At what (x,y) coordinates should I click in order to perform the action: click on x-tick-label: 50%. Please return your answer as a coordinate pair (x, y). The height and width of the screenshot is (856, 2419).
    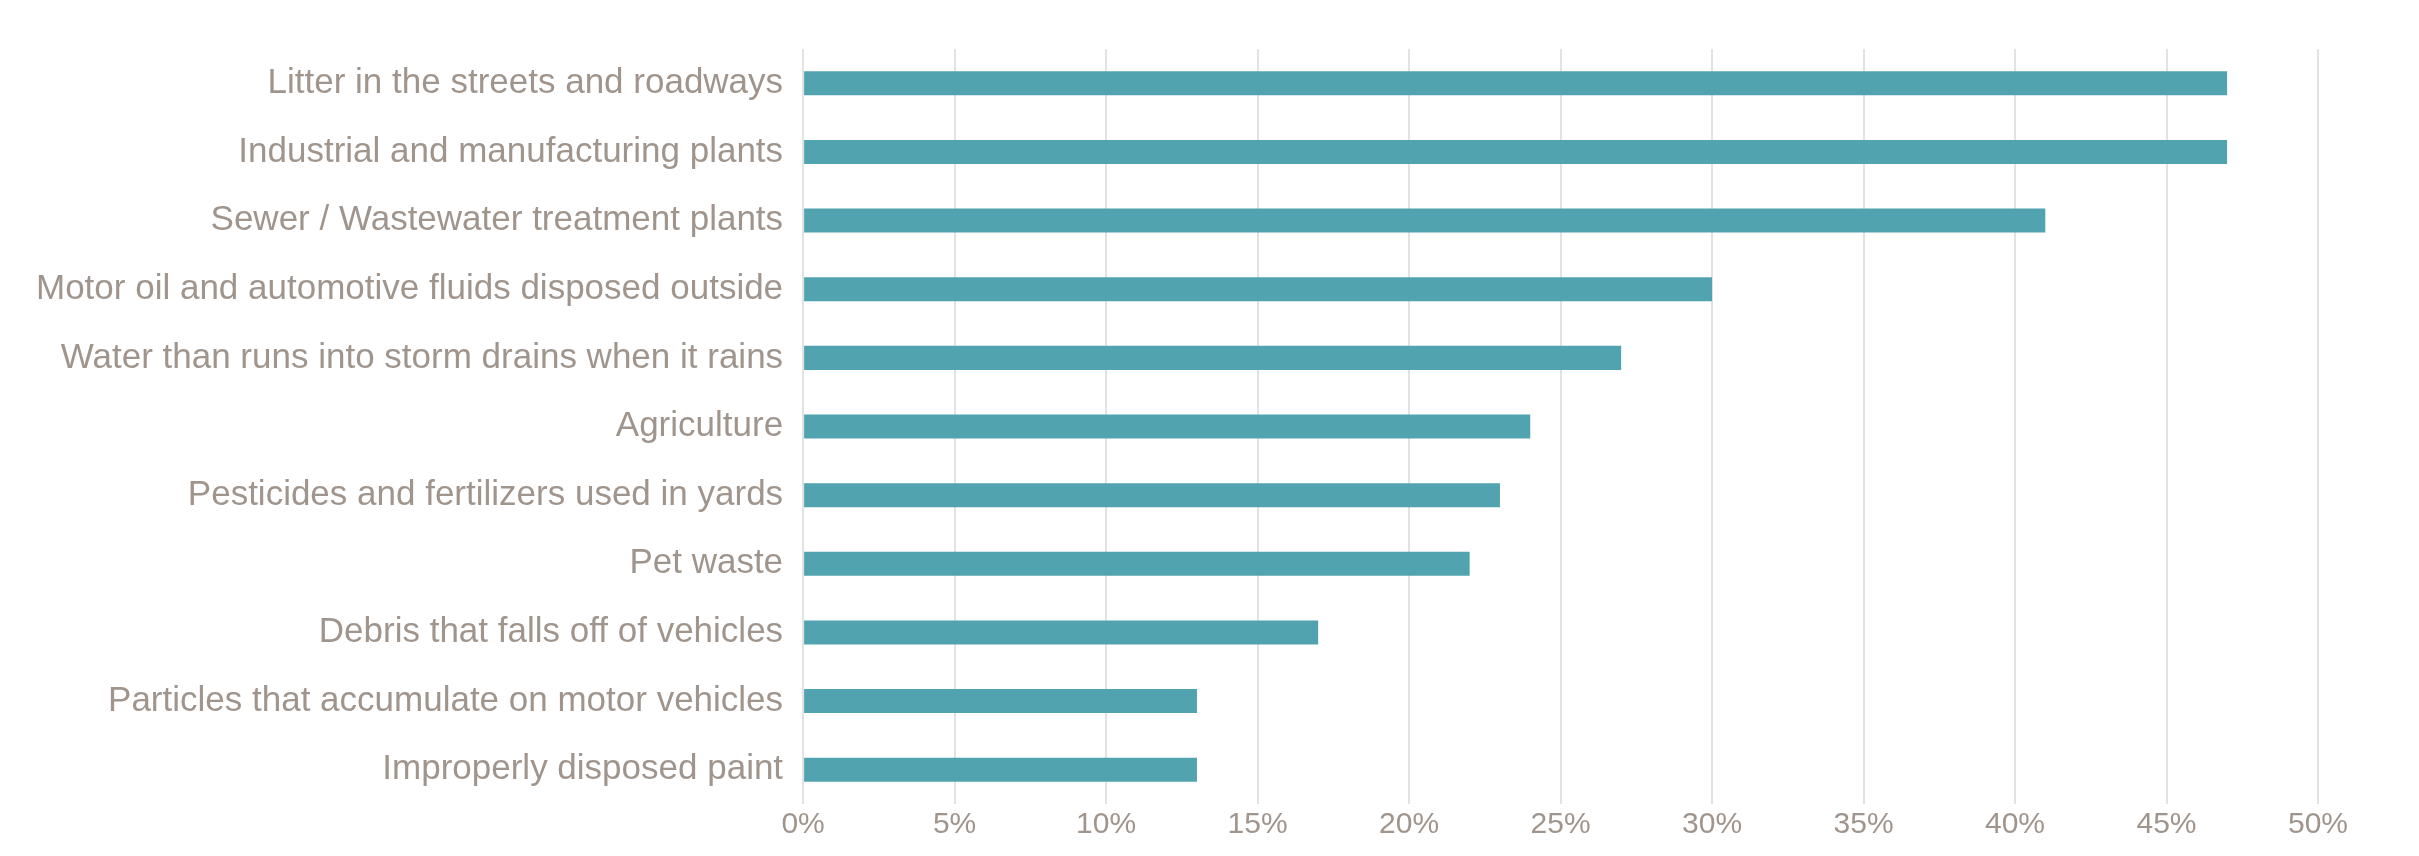
    Looking at the image, I should click on (2318, 823).